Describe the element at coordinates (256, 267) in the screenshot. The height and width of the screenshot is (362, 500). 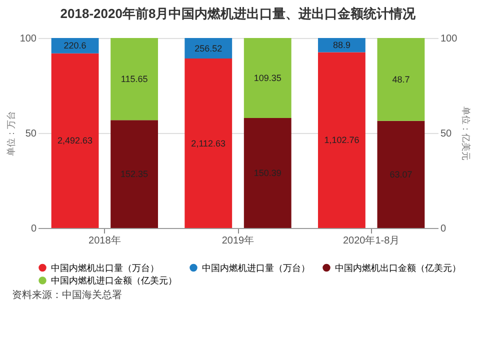
I see `legend-label: 中国内燃机进口量（万台）` at that location.